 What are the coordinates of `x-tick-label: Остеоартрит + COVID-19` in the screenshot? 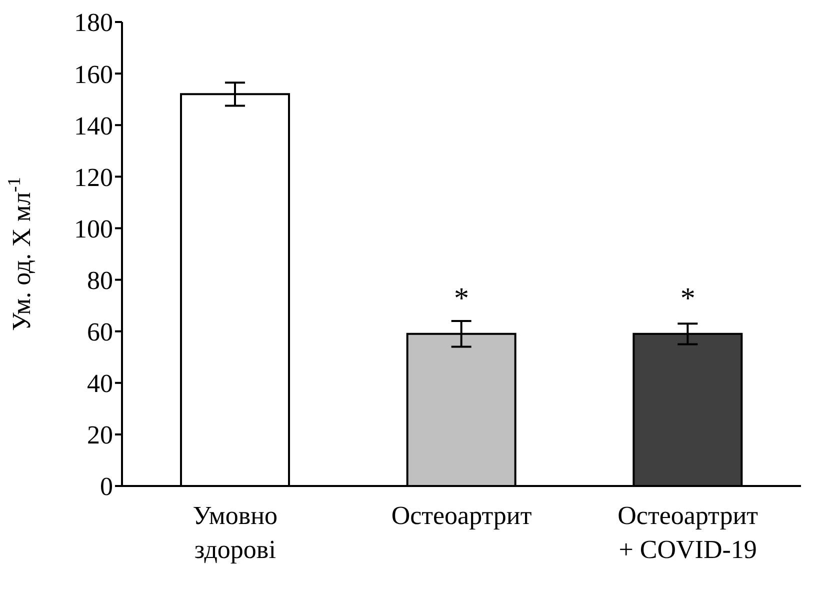 It's located at (688, 532).